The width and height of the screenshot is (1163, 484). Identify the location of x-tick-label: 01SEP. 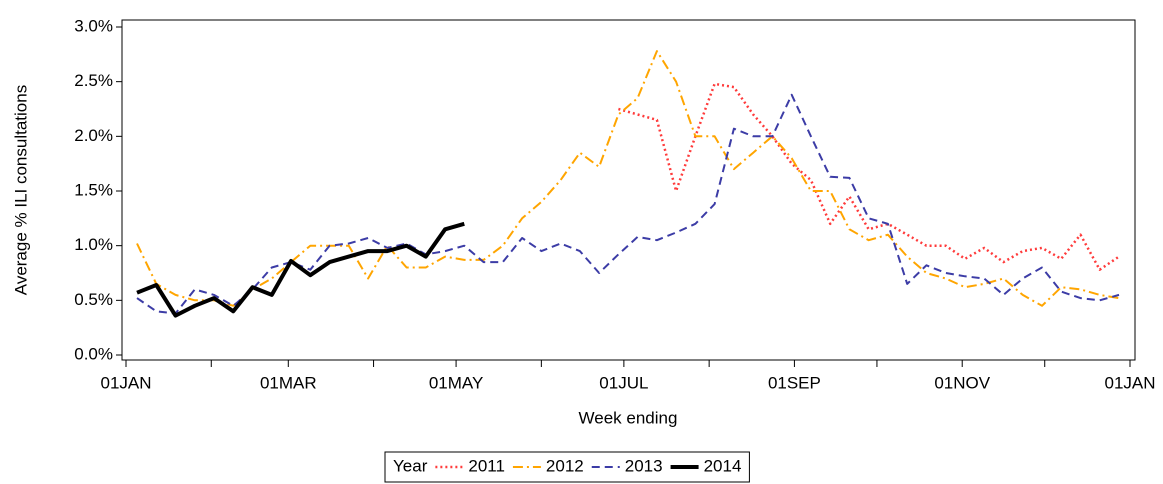
(794, 382).